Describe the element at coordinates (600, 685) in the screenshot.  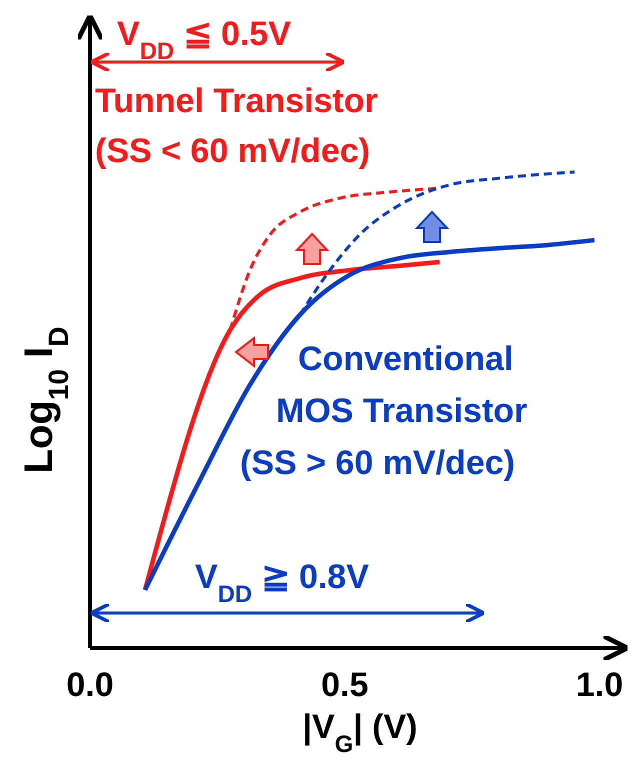
I see `x-tick-label: 1.0` at that location.